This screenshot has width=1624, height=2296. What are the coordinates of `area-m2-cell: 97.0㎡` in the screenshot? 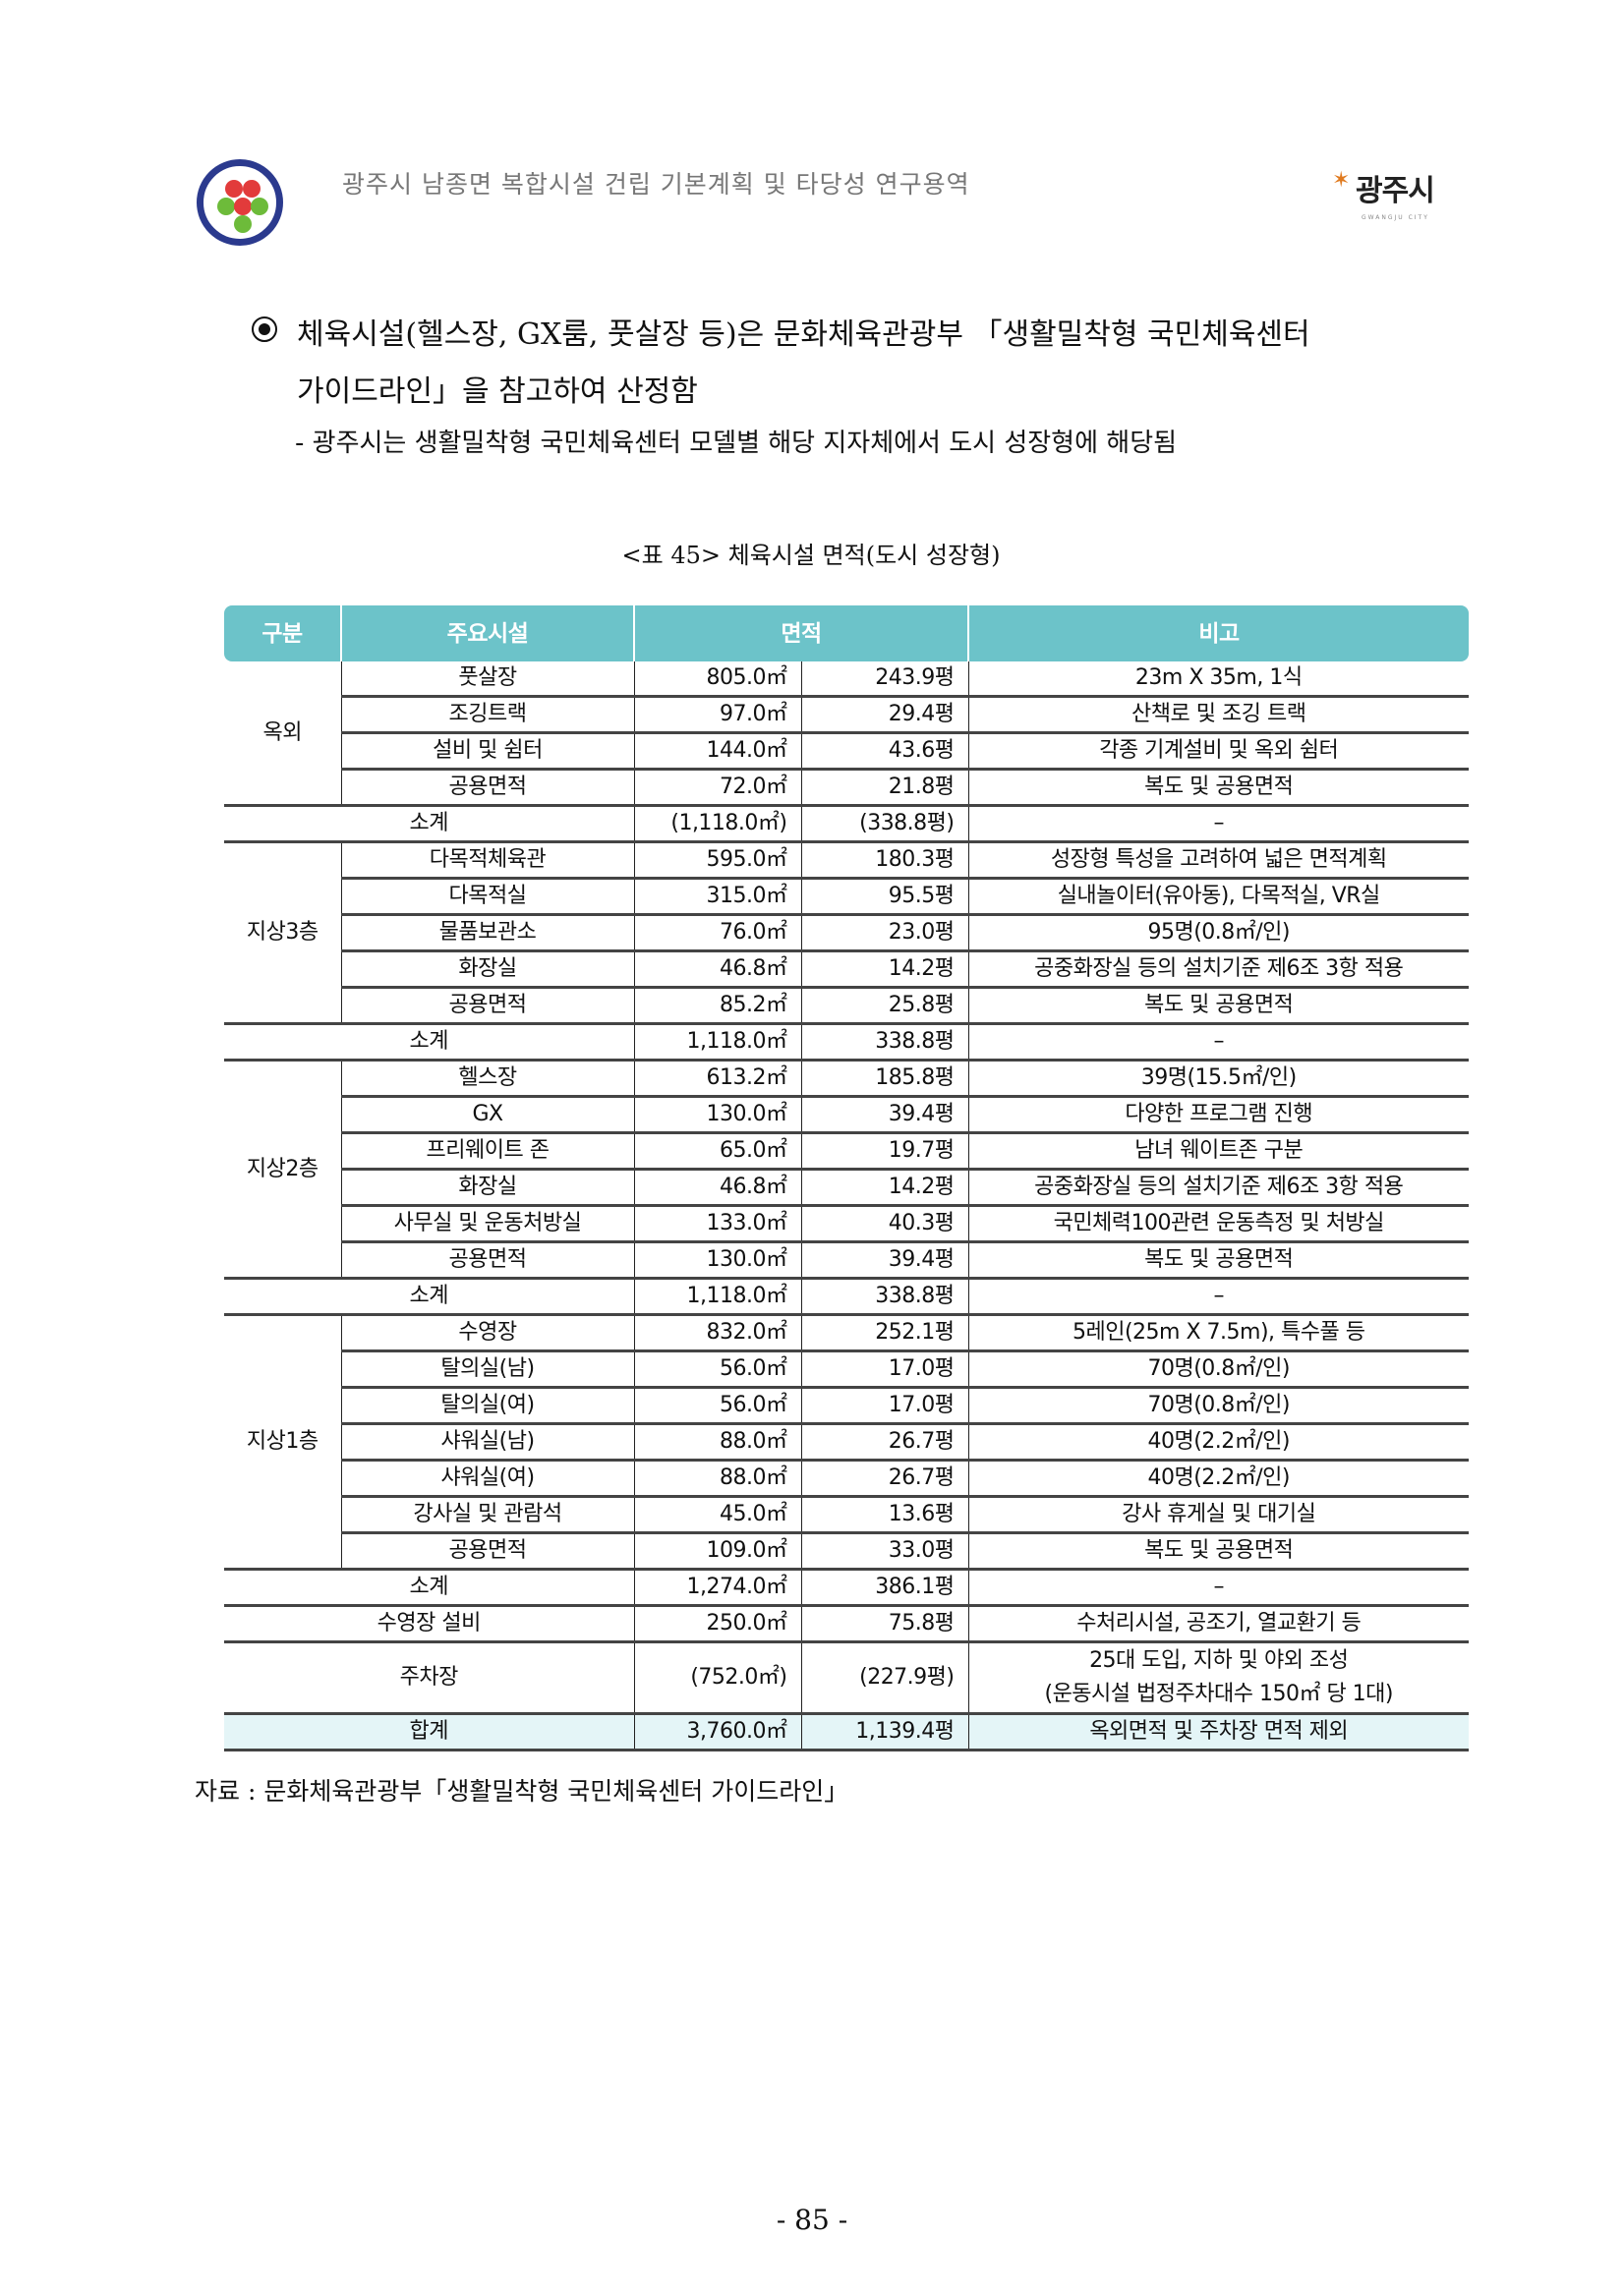 It's located at (717, 715).